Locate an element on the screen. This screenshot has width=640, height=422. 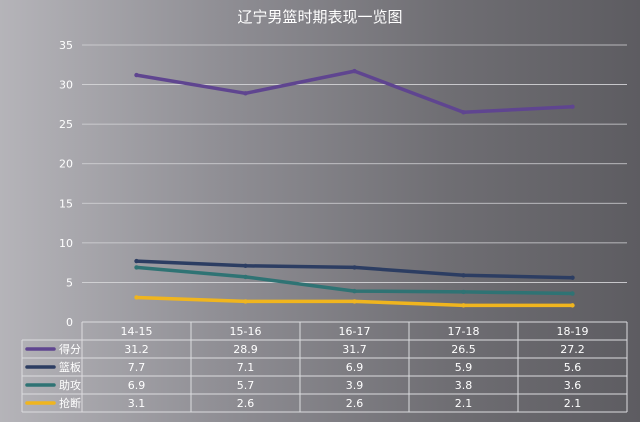
data-value-cell: 31.2 is located at coordinates (136, 349).